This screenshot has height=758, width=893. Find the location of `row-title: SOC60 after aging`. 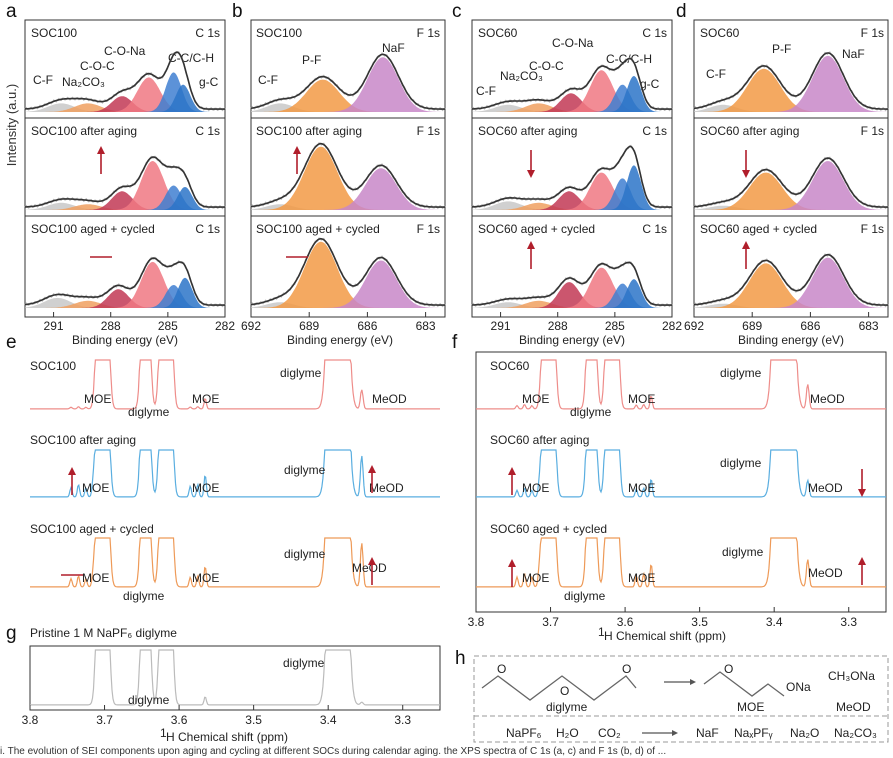

row-title: SOC60 after aging is located at coordinates (749, 131).